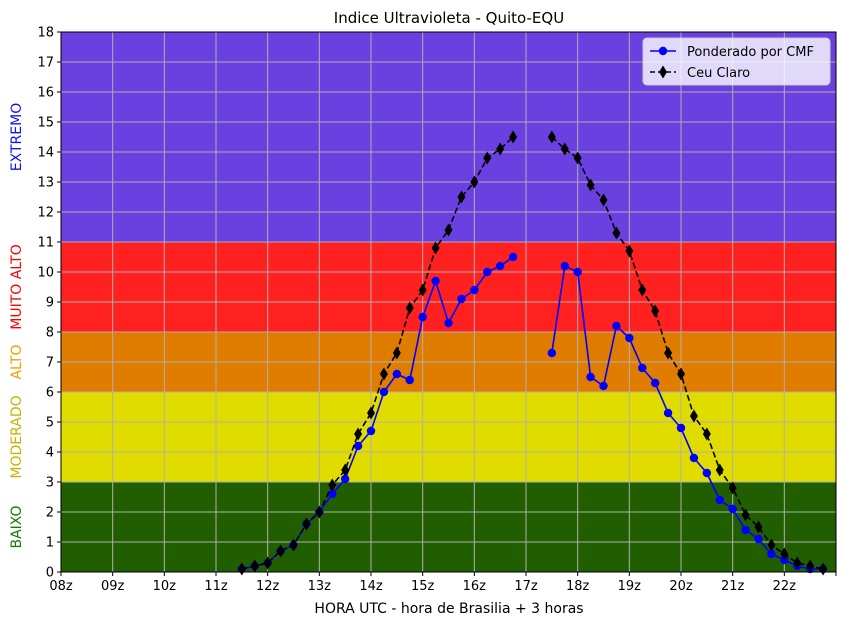 The height and width of the screenshot is (625, 849). What do you see at coordinates (50, 483) in the screenshot?
I see `y-tick-label: 3` at bounding box center [50, 483].